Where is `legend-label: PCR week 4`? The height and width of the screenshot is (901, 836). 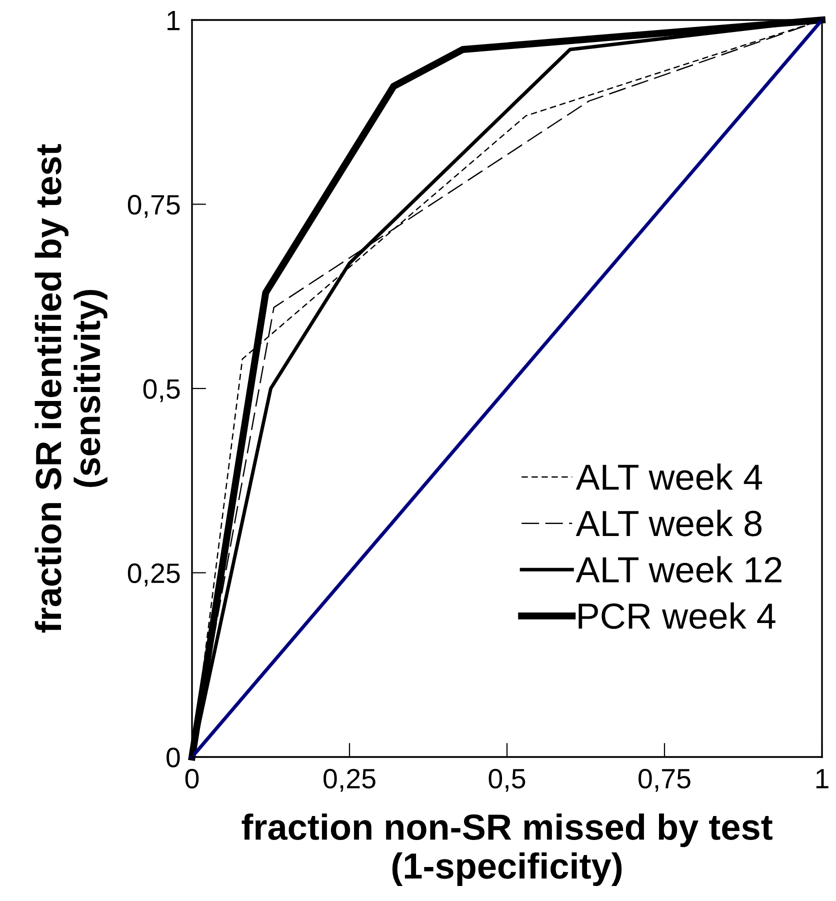
legend-label: PCR week 4 is located at coordinates (677, 615).